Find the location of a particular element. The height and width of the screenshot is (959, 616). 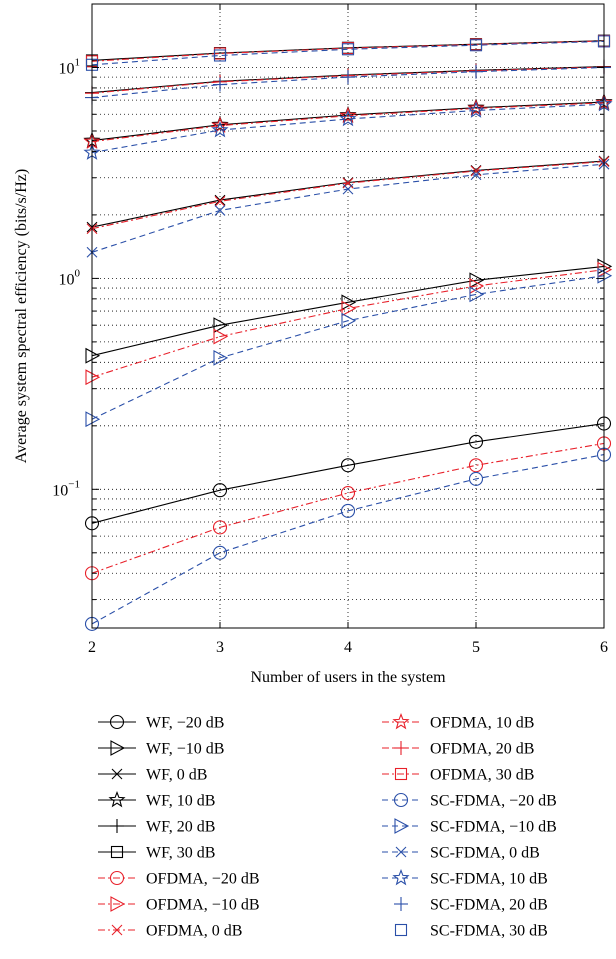

legend-entry: SC-FDMA, 20 dB is located at coordinates (489, 905).